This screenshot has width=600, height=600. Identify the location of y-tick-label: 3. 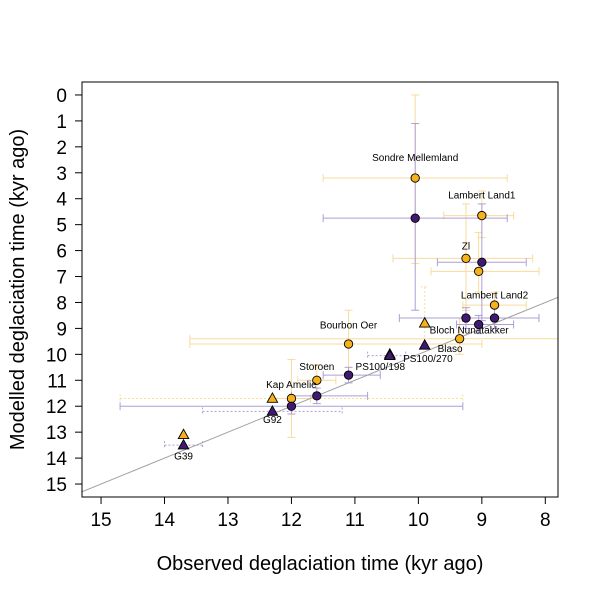
(61, 174).